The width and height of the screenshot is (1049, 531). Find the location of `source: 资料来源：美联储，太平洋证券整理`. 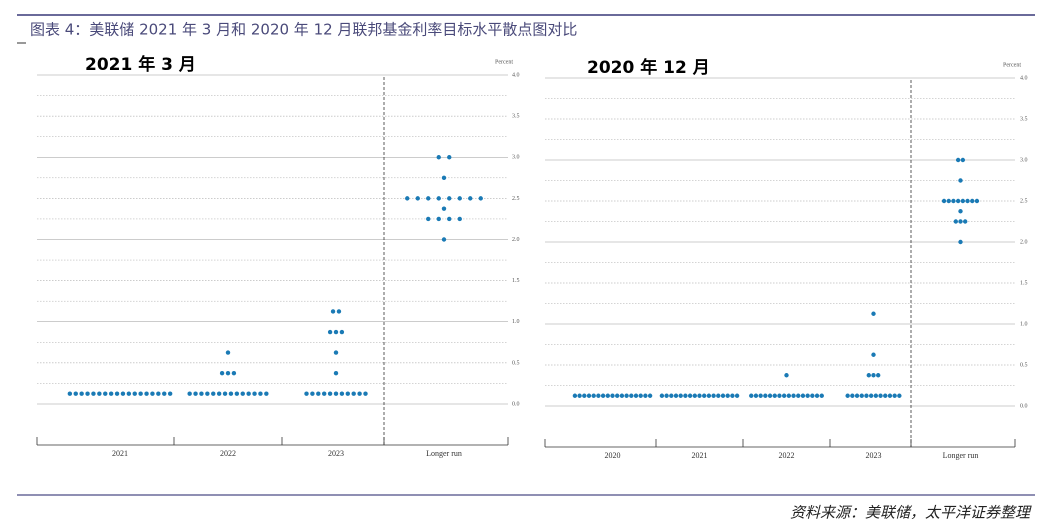

source: 资料来源：美联储，太平洋证券整理 is located at coordinates (911, 513).